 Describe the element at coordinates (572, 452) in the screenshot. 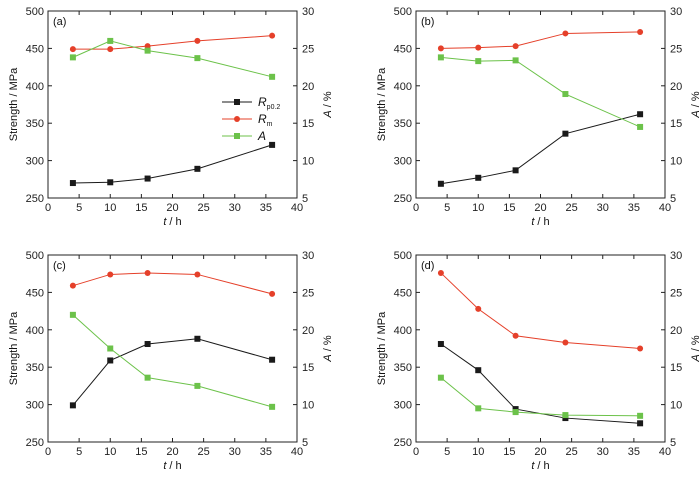

I see `x-tick-label: 25` at that location.